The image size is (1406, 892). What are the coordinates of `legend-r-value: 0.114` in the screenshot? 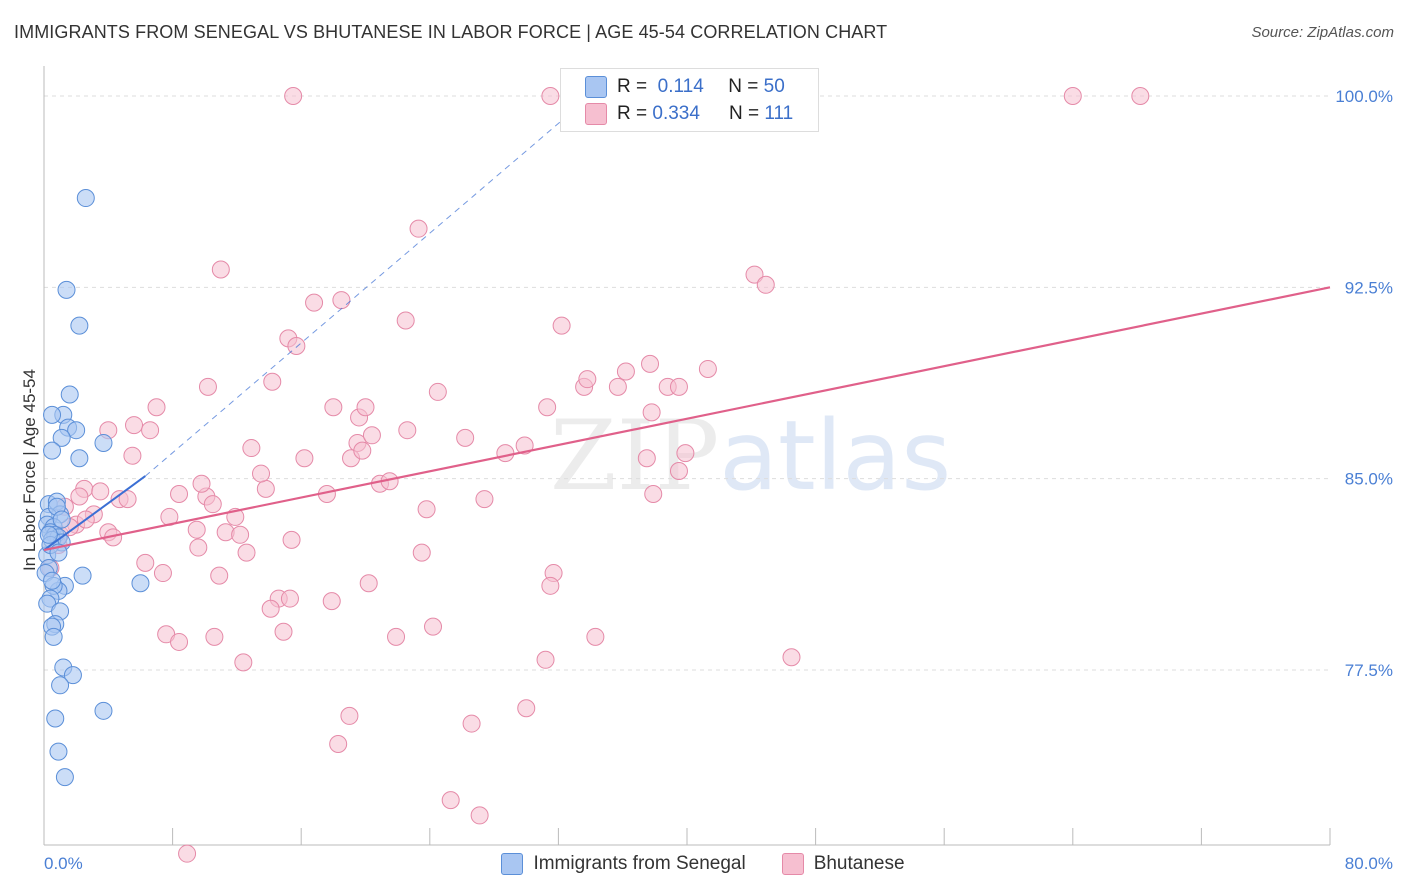 It's located at (680, 86).